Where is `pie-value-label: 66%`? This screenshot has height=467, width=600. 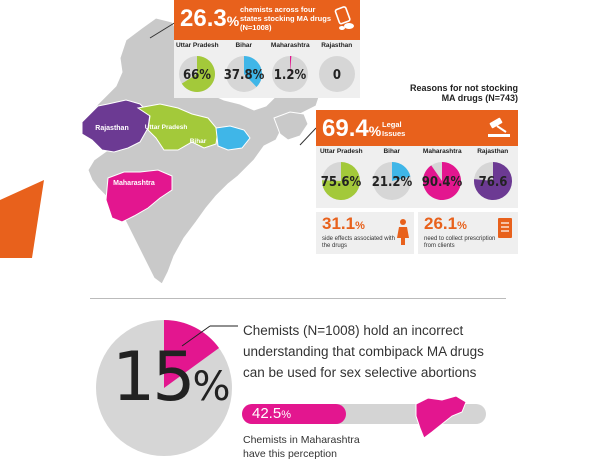
pie-value-label: 66% is located at coordinates (197, 75).